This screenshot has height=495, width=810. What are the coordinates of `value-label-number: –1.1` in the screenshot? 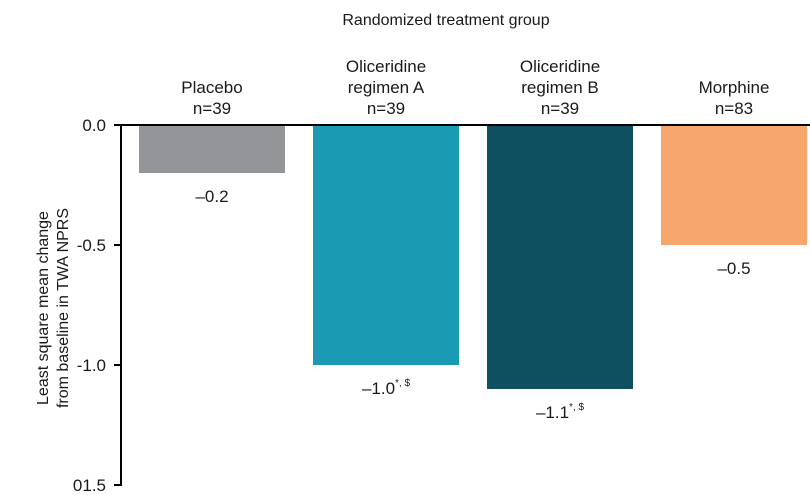 It's located at (552, 412).